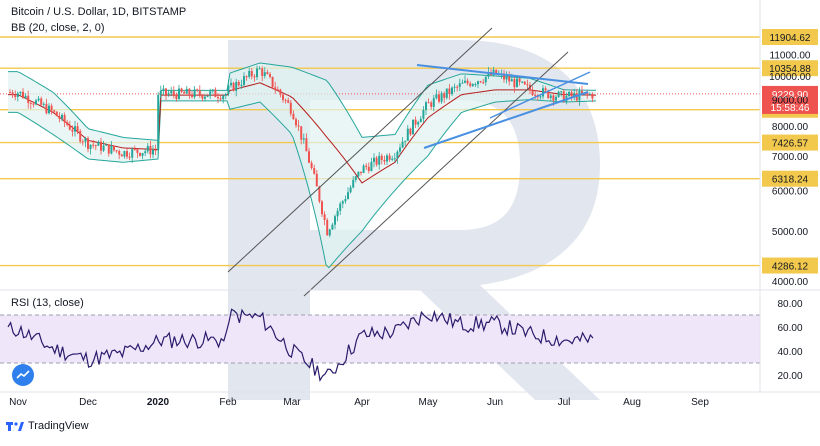 This screenshot has width=820, height=446. What do you see at coordinates (47, 426) in the screenshot?
I see `brand: TradingView` at bounding box center [47, 426].